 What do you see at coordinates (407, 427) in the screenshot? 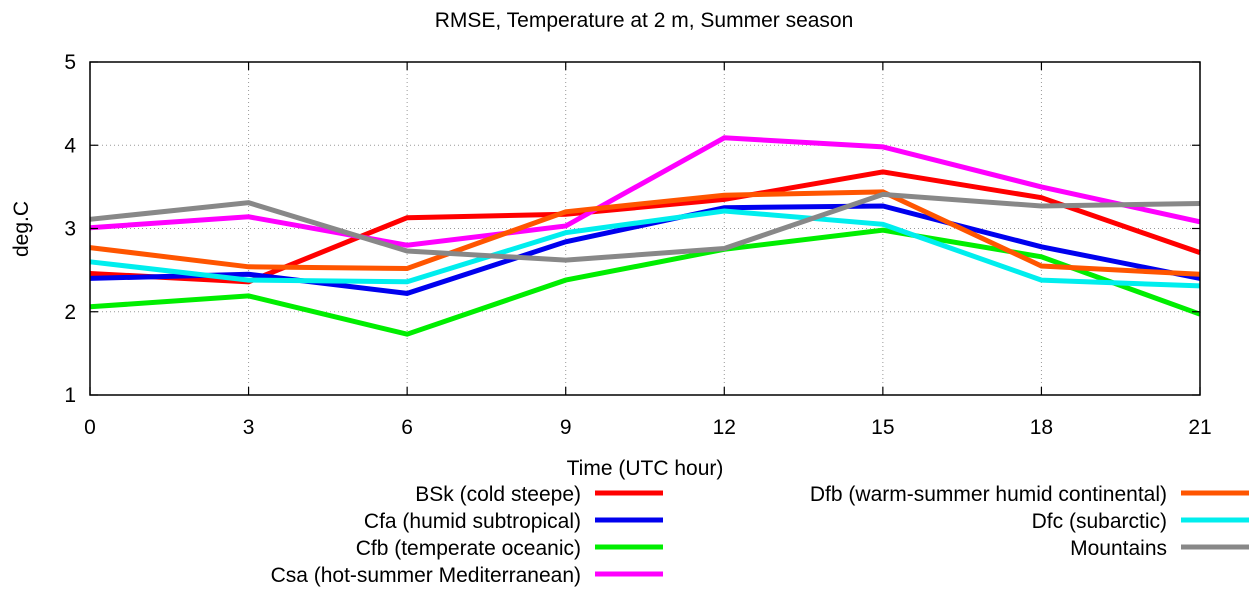
I see `x-tick-label: 6` at bounding box center [407, 427].